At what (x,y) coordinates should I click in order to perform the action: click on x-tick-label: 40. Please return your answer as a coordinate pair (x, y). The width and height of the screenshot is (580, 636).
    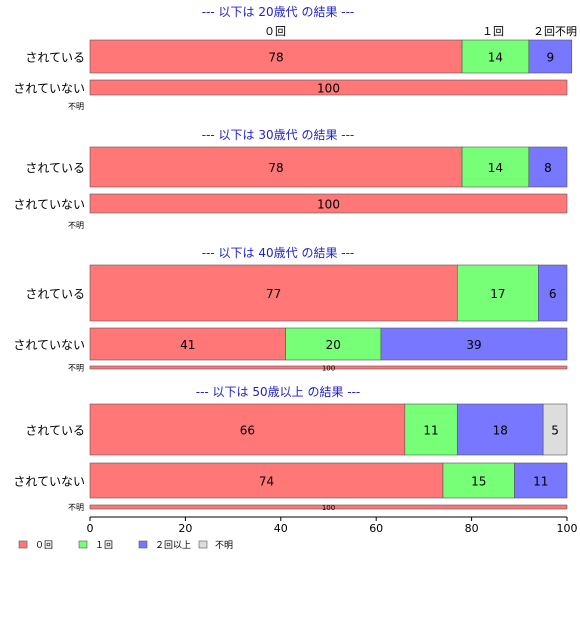
    Looking at the image, I should click on (281, 528).